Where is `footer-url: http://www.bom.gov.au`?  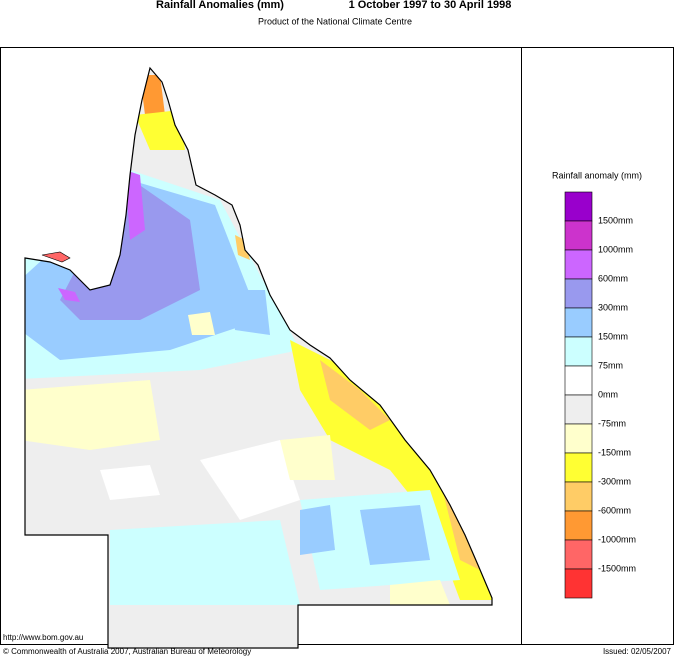 footer-url: http://www.bom.gov.au is located at coordinates (43, 637).